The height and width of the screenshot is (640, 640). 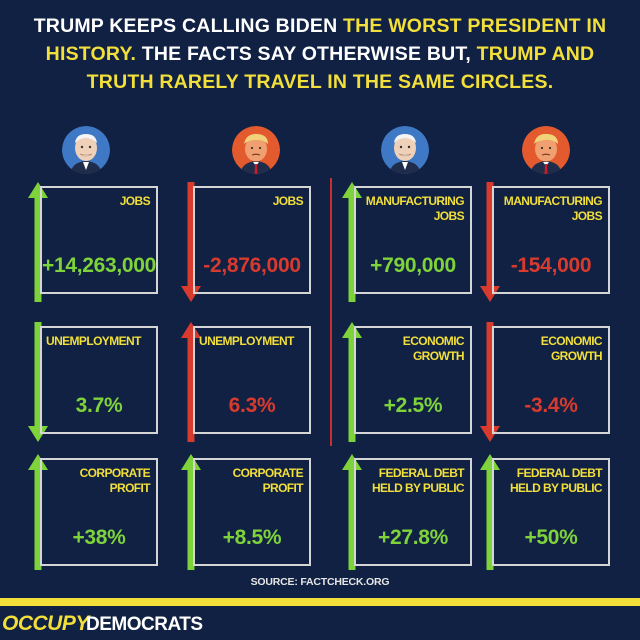 I want to click on stat-value: +27.8%, so click(x=412, y=537).